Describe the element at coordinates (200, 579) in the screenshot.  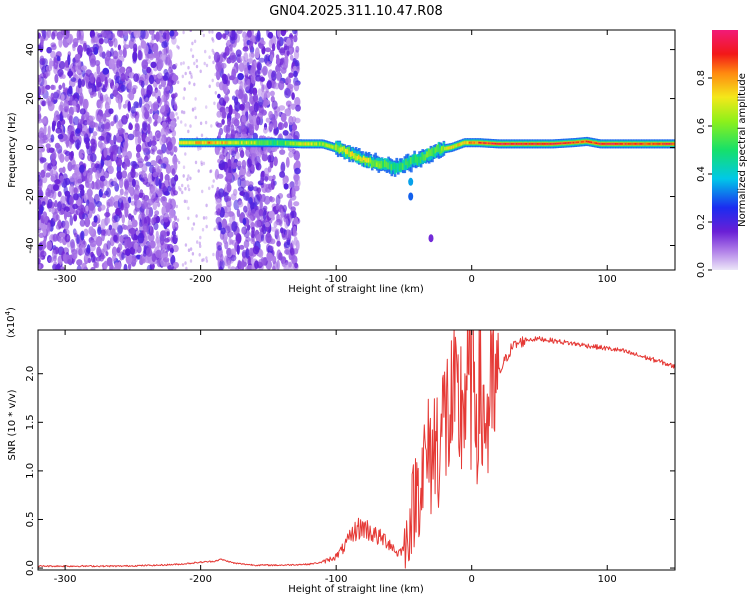
I see `x-tick-label: -200` at that location.